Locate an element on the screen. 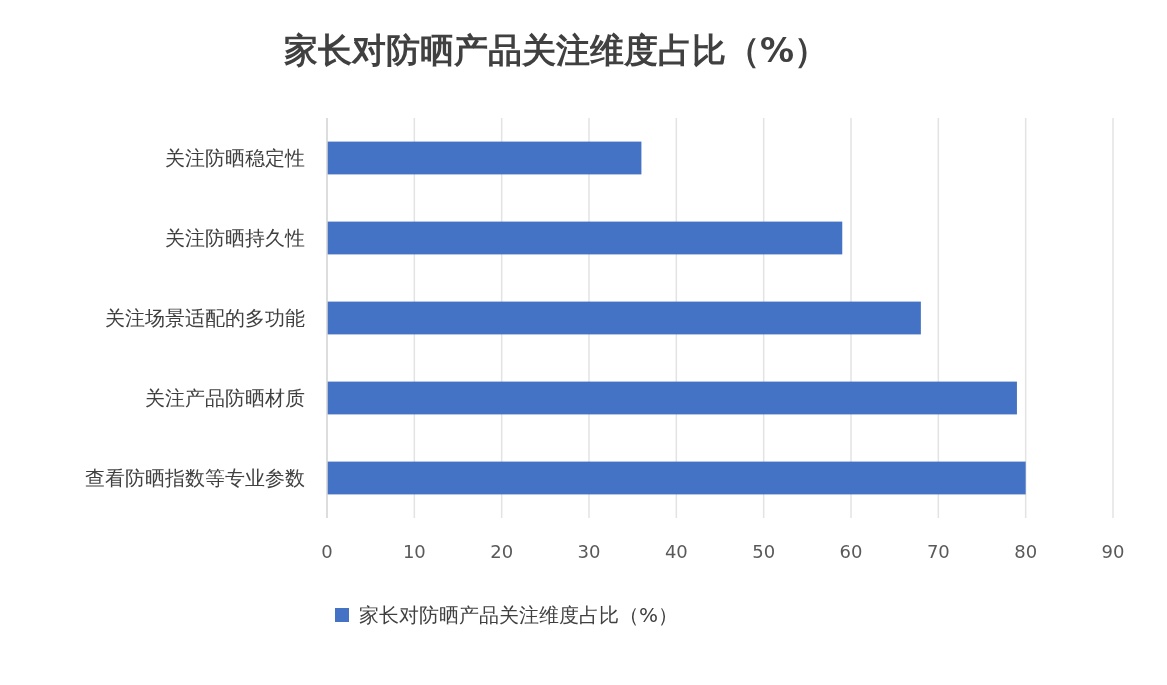 This screenshot has height=685, width=1167. x-tick-label: 30 is located at coordinates (589, 552).